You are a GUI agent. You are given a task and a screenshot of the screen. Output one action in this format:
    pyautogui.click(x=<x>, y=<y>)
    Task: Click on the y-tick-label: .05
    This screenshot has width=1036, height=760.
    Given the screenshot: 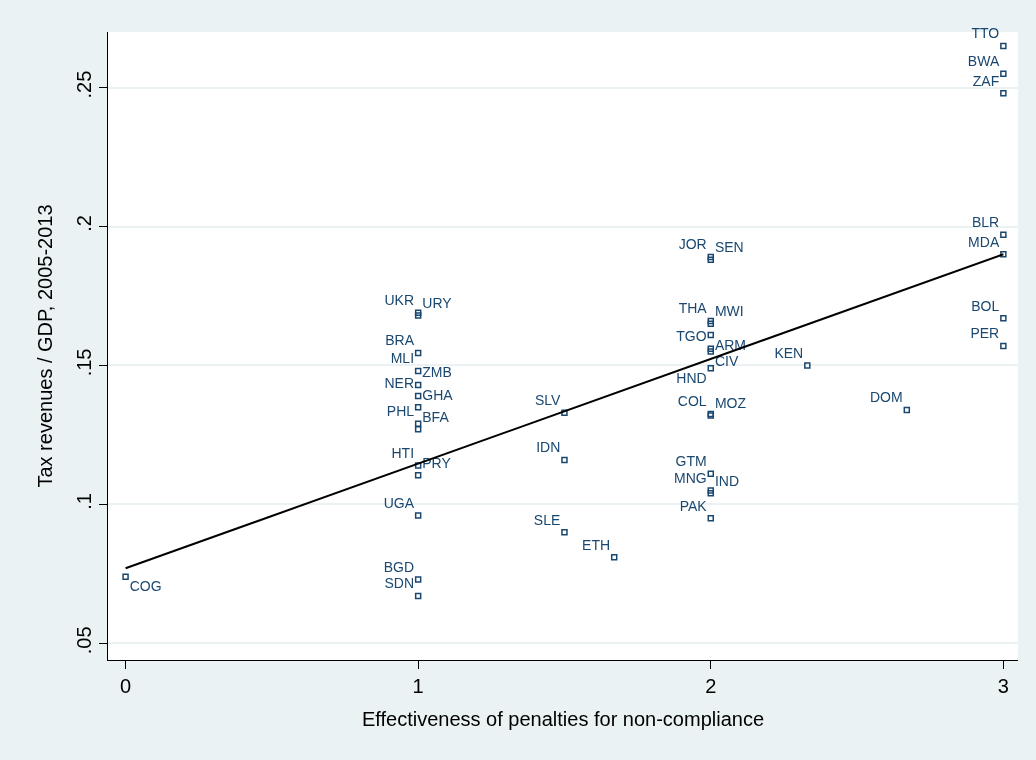 What is the action you would take?
    pyautogui.click(x=84, y=640)
    